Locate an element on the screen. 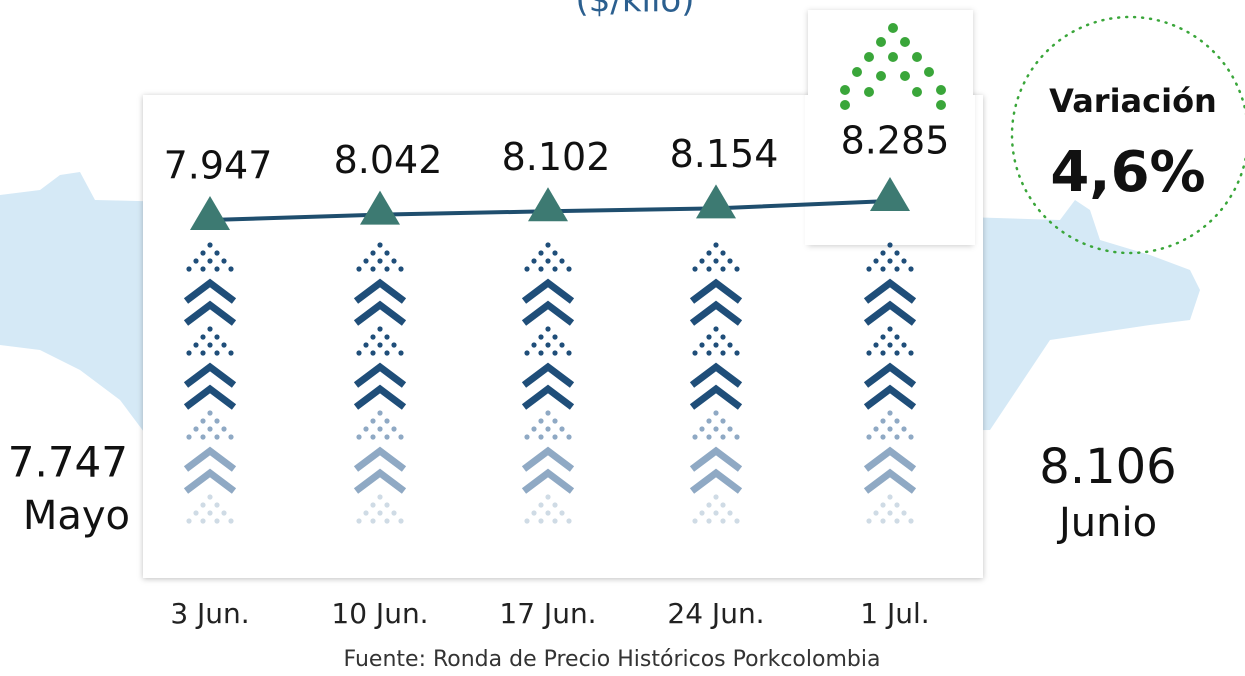 The width and height of the screenshot is (1245, 676). marker is located at coordinates (210, 212).